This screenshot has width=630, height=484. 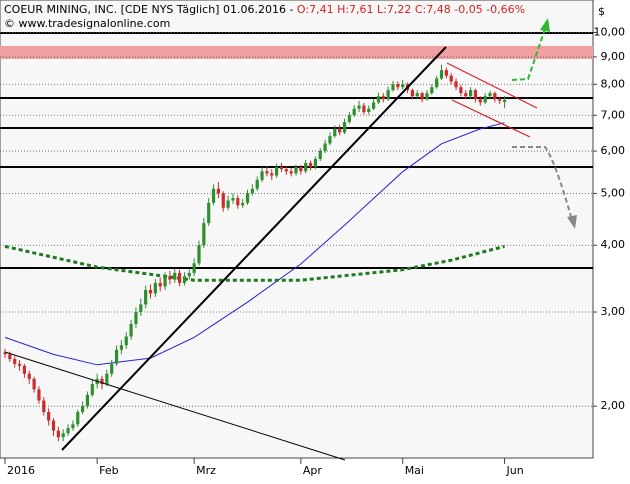 I want to click on quote: O:7,41 H:7,61 L:7,22 C:7,48 -0,05 -0,66%, so click(x=411, y=9).